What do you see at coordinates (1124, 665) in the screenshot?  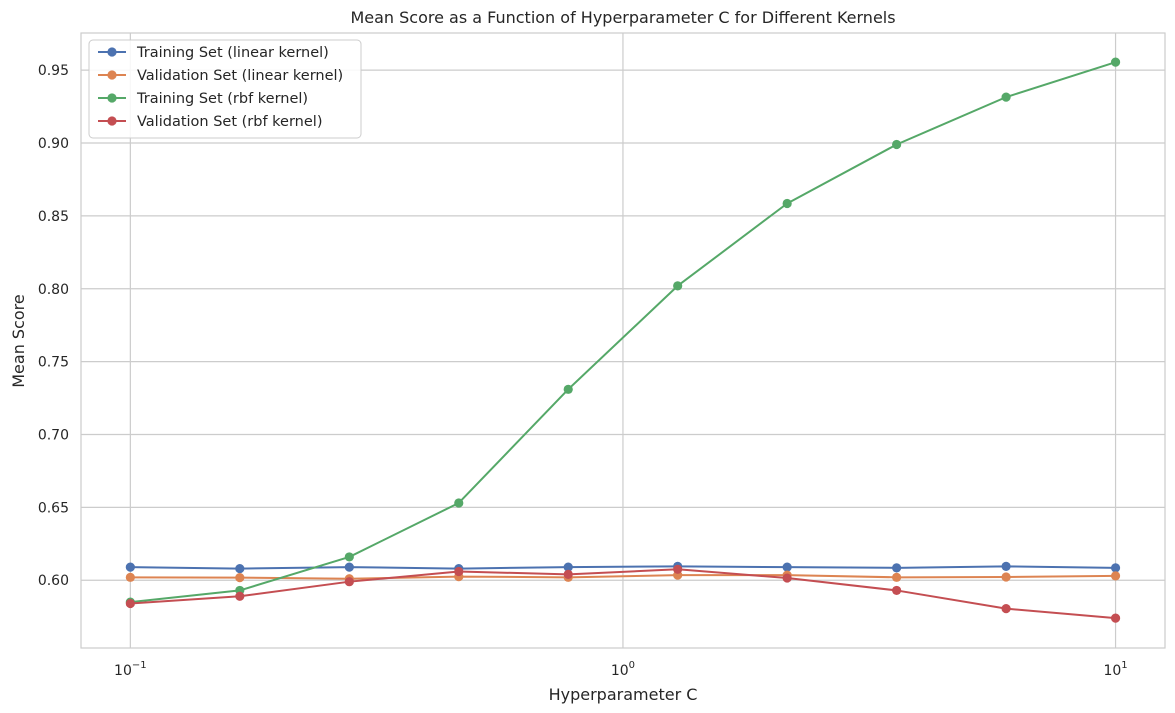 I see `x-tick-exponent: 1` at bounding box center [1124, 665].